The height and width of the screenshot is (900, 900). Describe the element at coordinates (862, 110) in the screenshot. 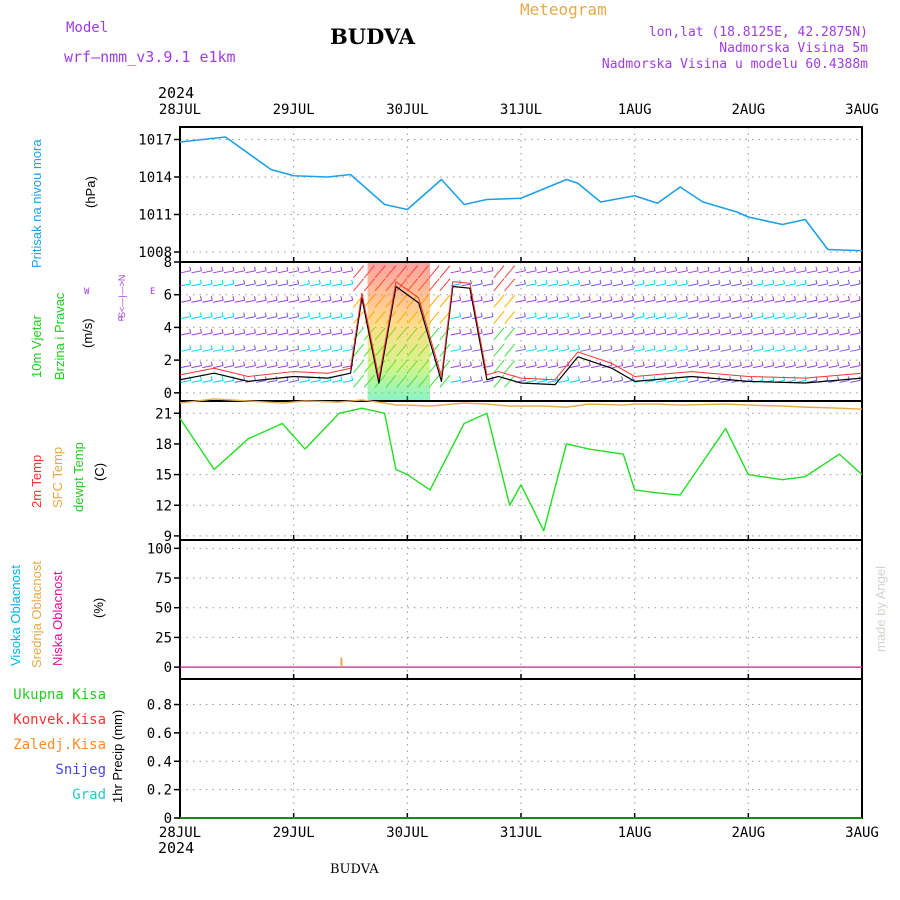

I see `x-tick-label-top: 3AUG` at that location.